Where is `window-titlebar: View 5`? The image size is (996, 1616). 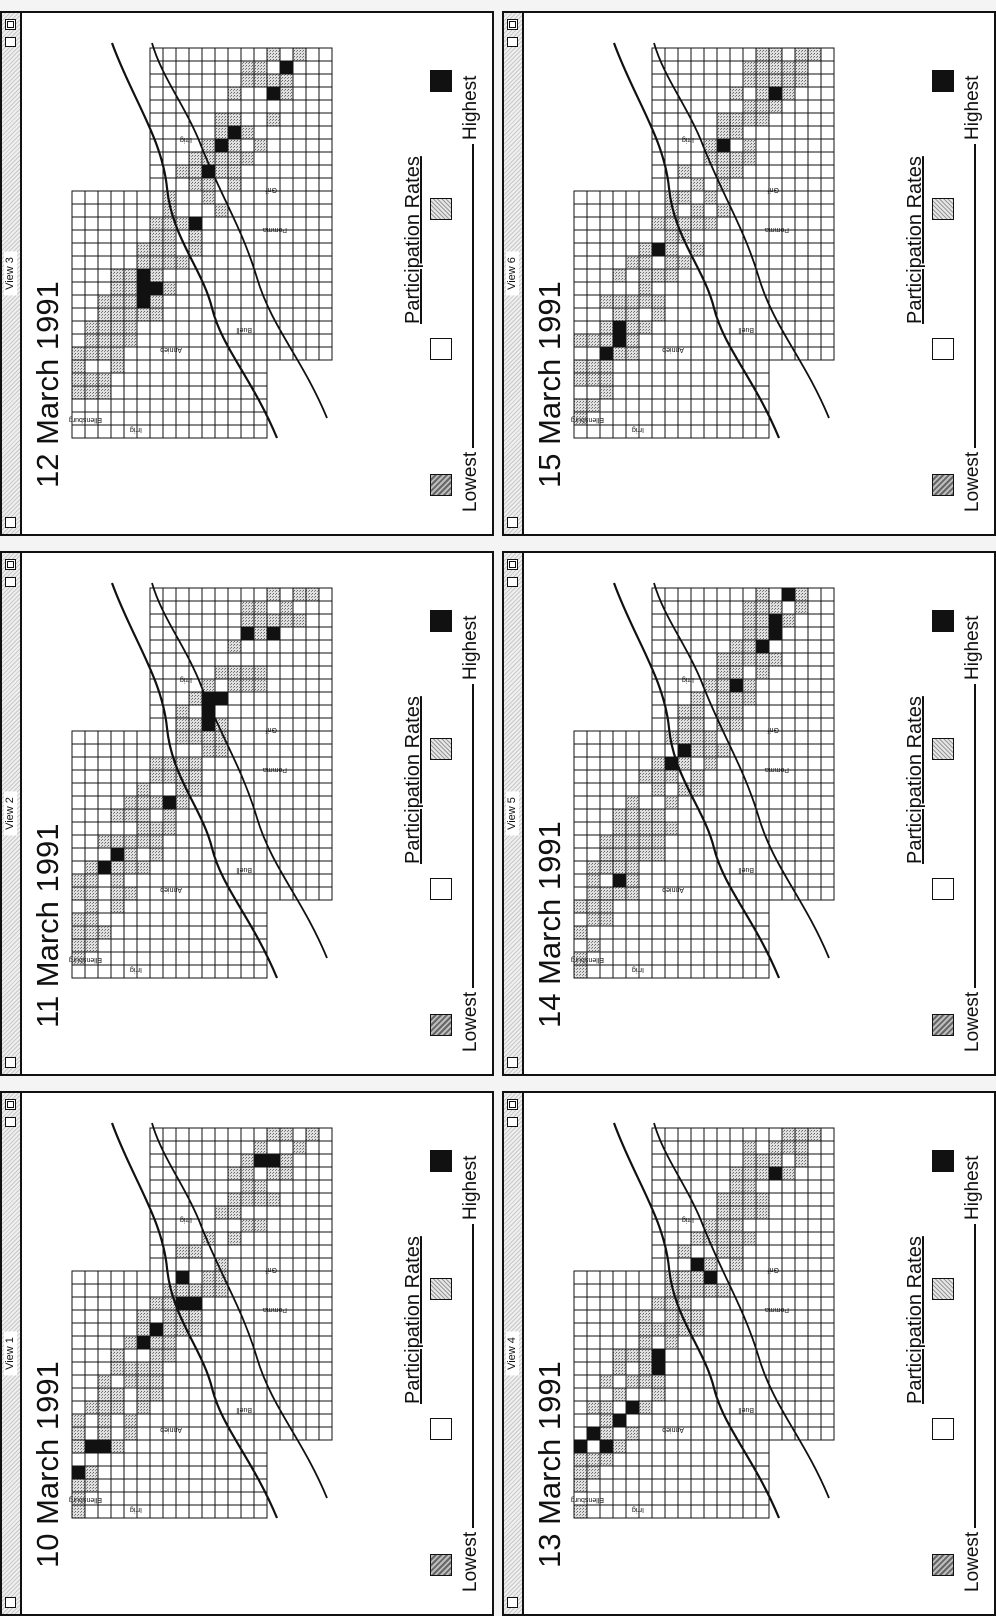
window-titlebar: View 5 is located at coordinates (514, 813).